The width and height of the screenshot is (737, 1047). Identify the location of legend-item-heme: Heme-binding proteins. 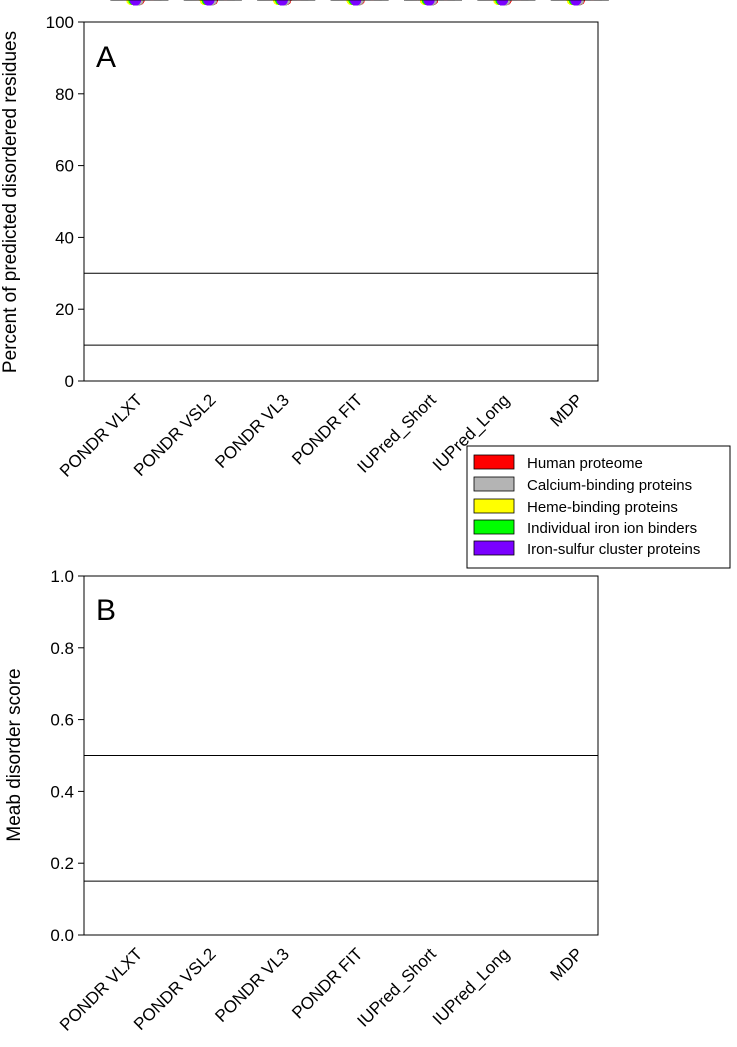
(575, 507).